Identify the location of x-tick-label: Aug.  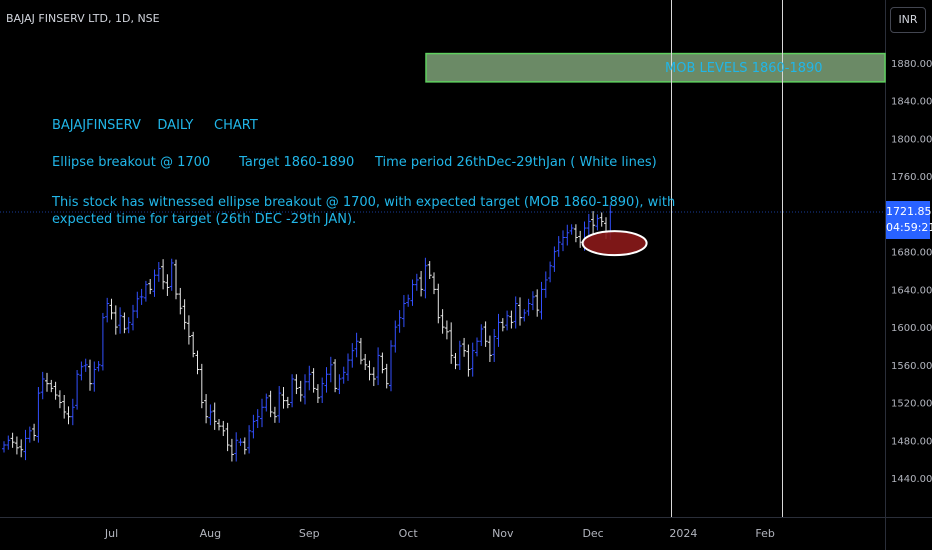
(210, 533).